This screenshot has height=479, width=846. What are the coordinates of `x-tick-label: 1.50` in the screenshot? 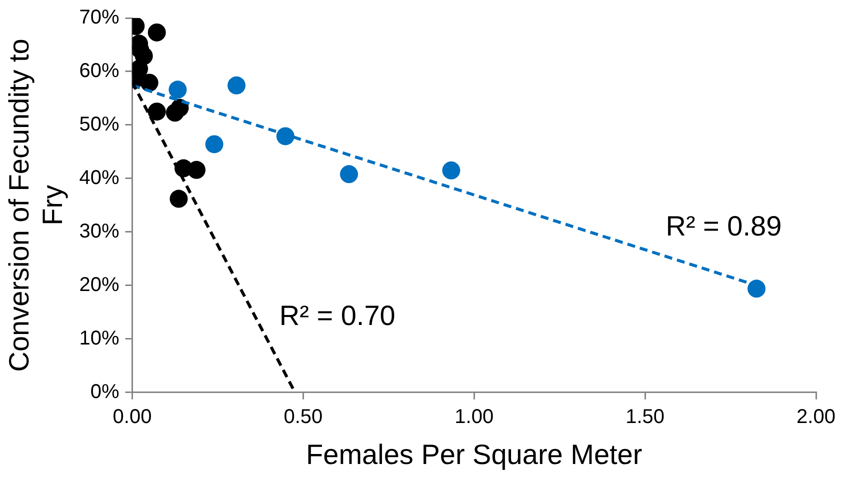 It's located at (645, 417).